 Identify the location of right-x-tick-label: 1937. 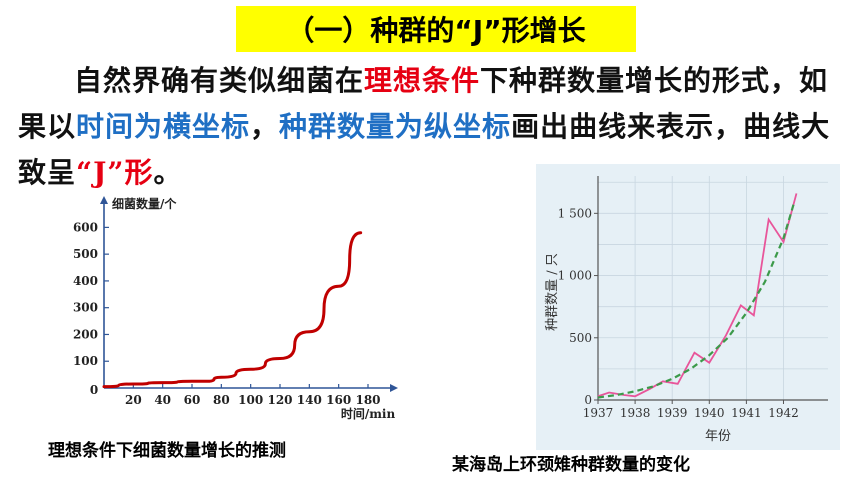
(598, 413).